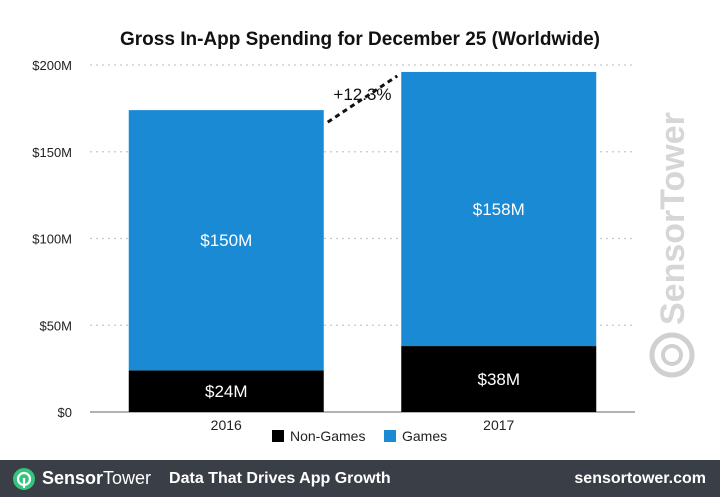 The width and height of the screenshot is (720, 497). I want to click on watermark-icon, so click(672, 355).